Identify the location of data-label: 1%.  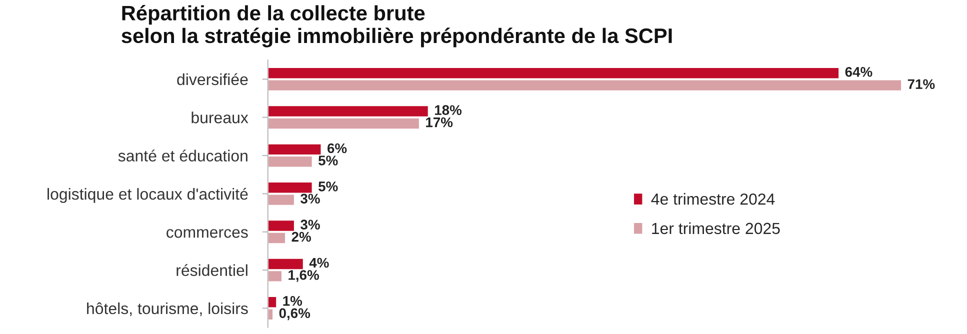
(292, 301).